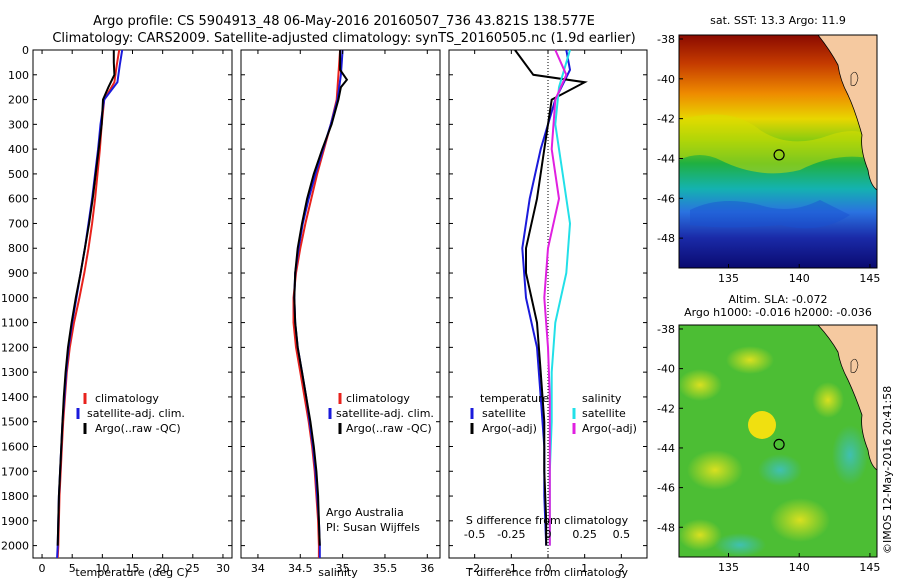  I want to click on y-tick-label: 100, so click(18, 75).